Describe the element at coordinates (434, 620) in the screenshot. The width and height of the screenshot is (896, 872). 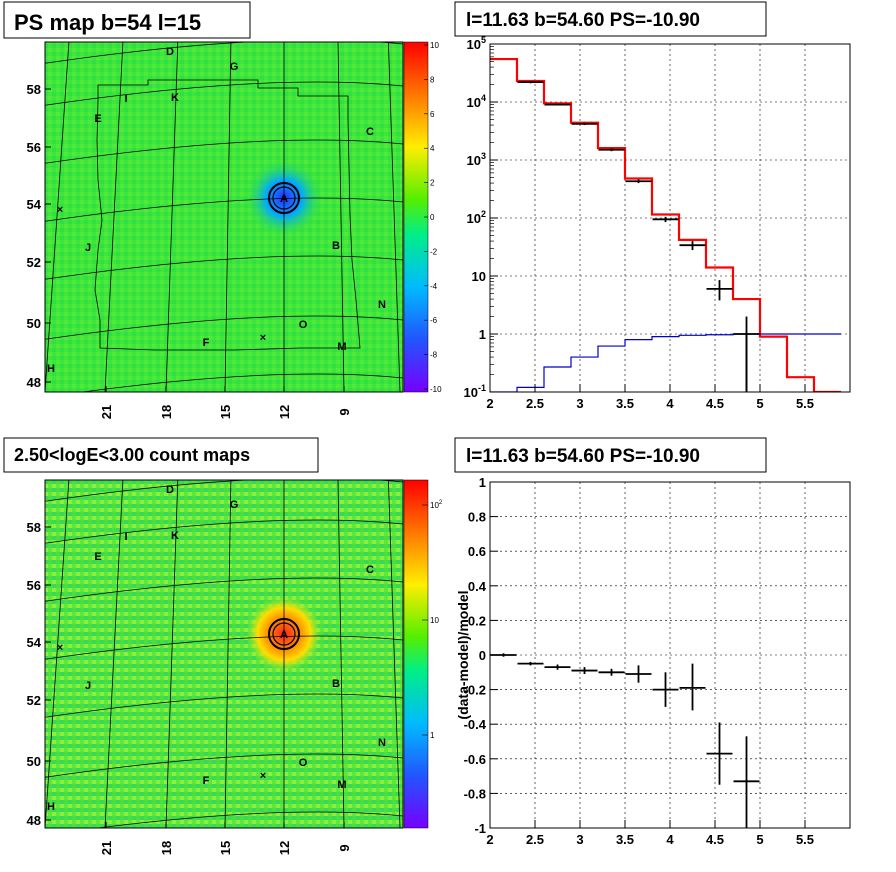
I see `count-colorbar-tick-label: 10` at that location.